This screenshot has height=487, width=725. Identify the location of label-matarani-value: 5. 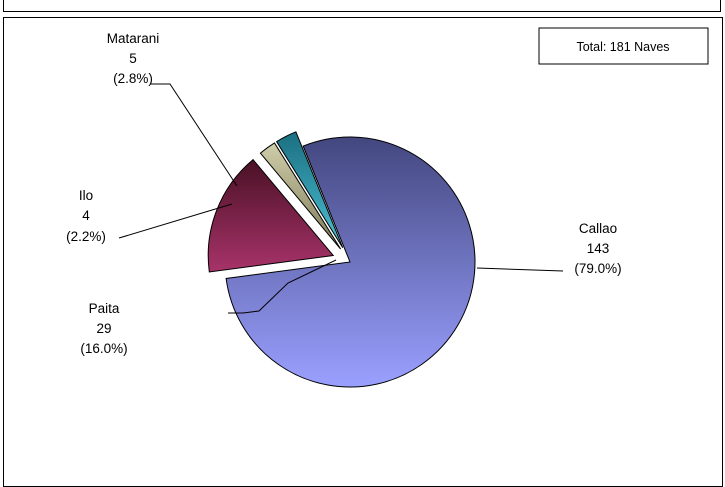
(133, 58).